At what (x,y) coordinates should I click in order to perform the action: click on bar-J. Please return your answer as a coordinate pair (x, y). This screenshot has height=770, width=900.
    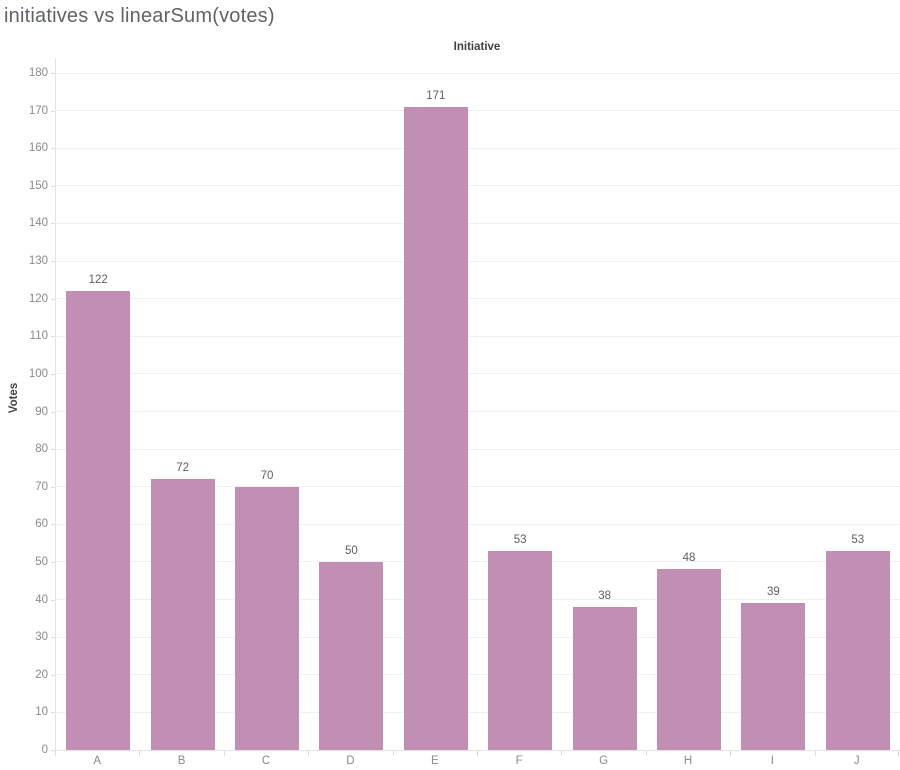
    Looking at the image, I should click on (857, 650).